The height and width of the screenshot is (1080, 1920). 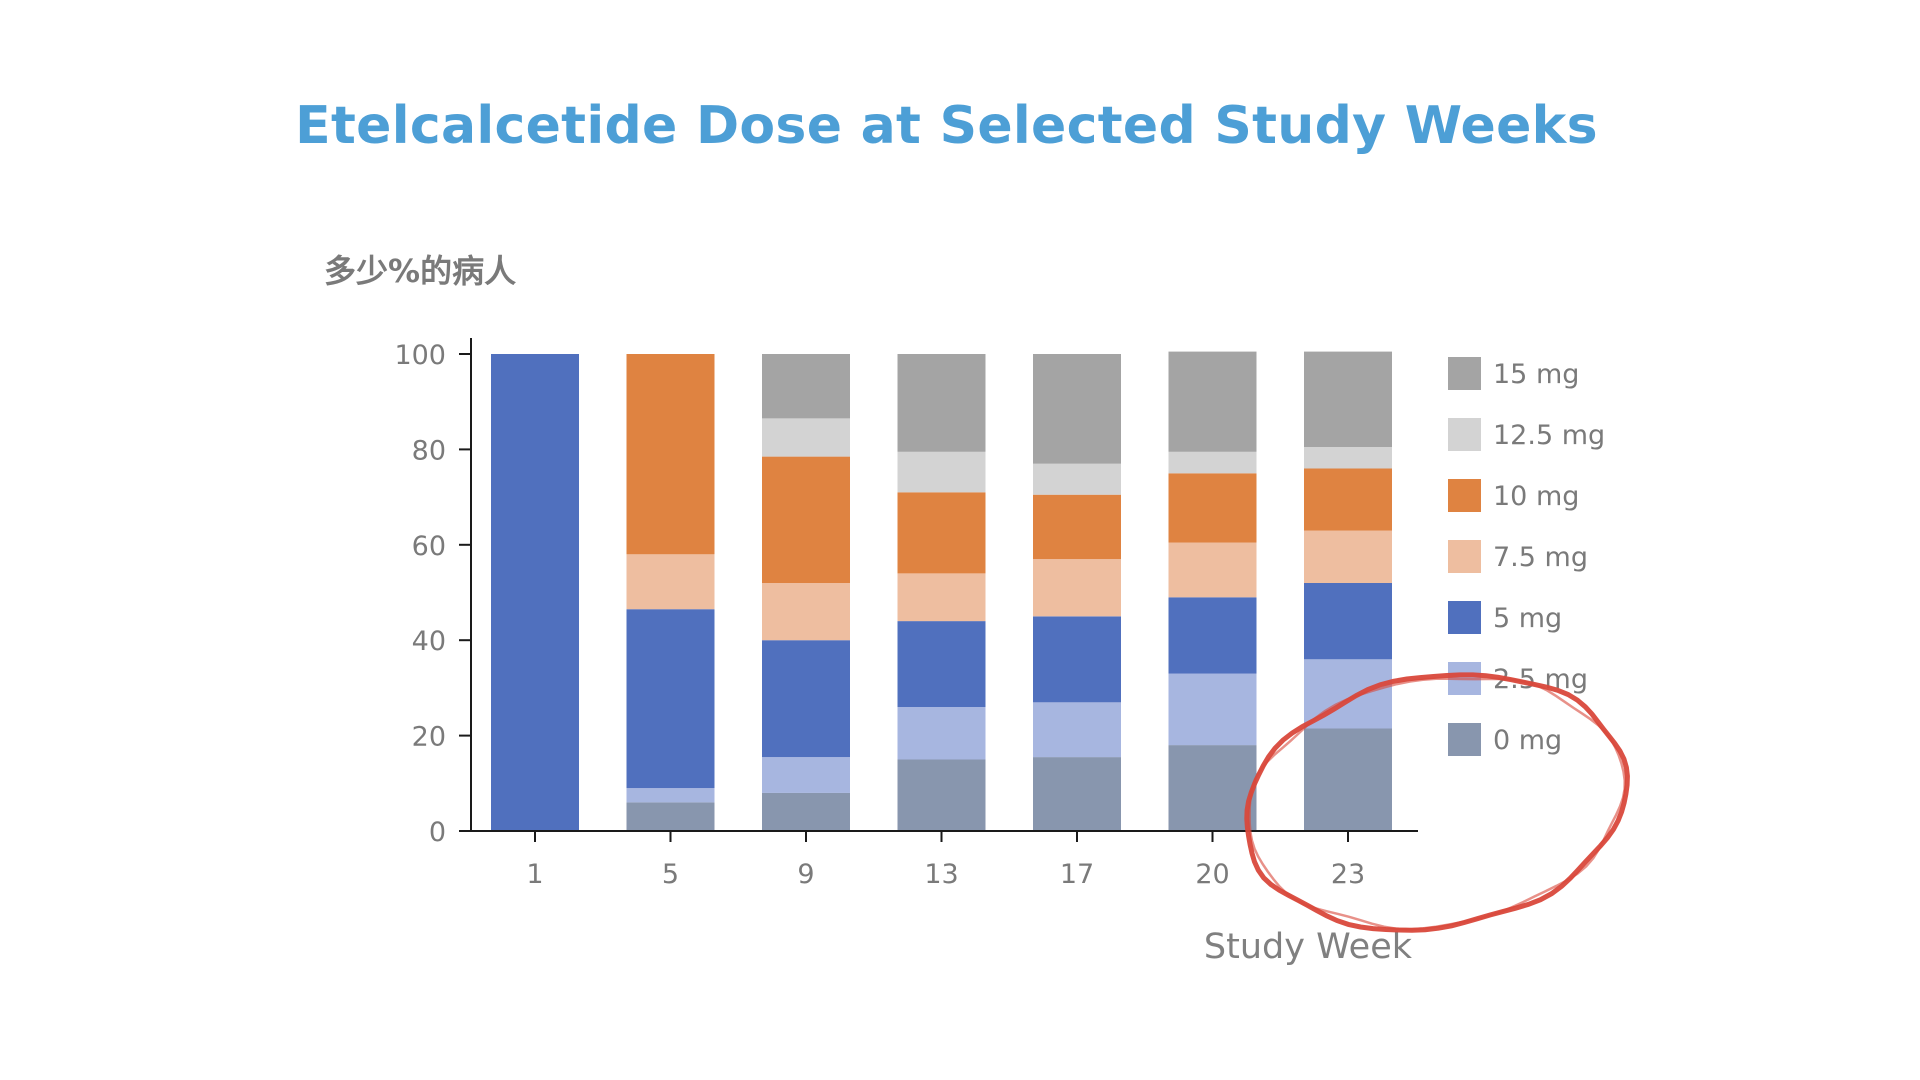 What do you see at coordinates (534, 874) in the screenshot?
I see `x-tick-label: 1` at bounding box center [534, 874].